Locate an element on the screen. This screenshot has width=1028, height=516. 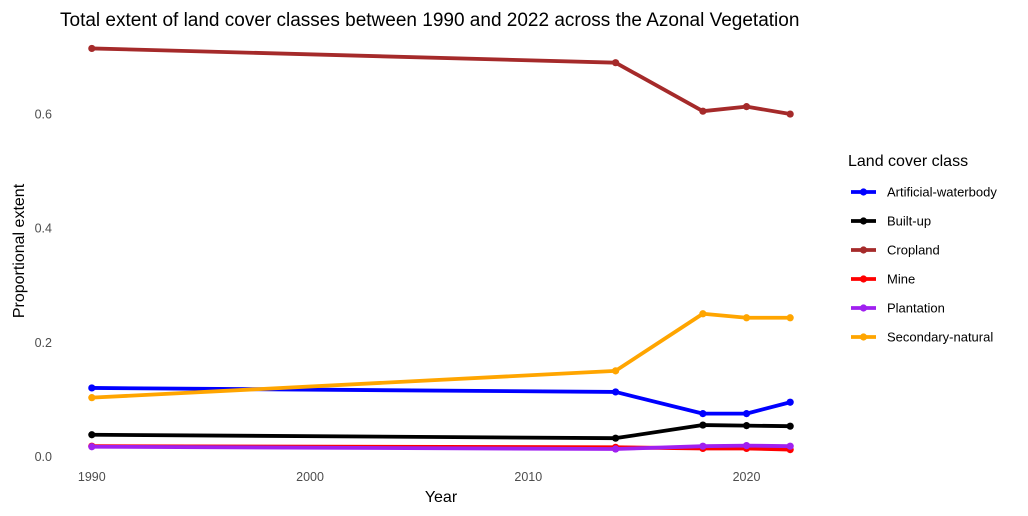
legend-title: Land cover class is located at coordinates (908, 161).